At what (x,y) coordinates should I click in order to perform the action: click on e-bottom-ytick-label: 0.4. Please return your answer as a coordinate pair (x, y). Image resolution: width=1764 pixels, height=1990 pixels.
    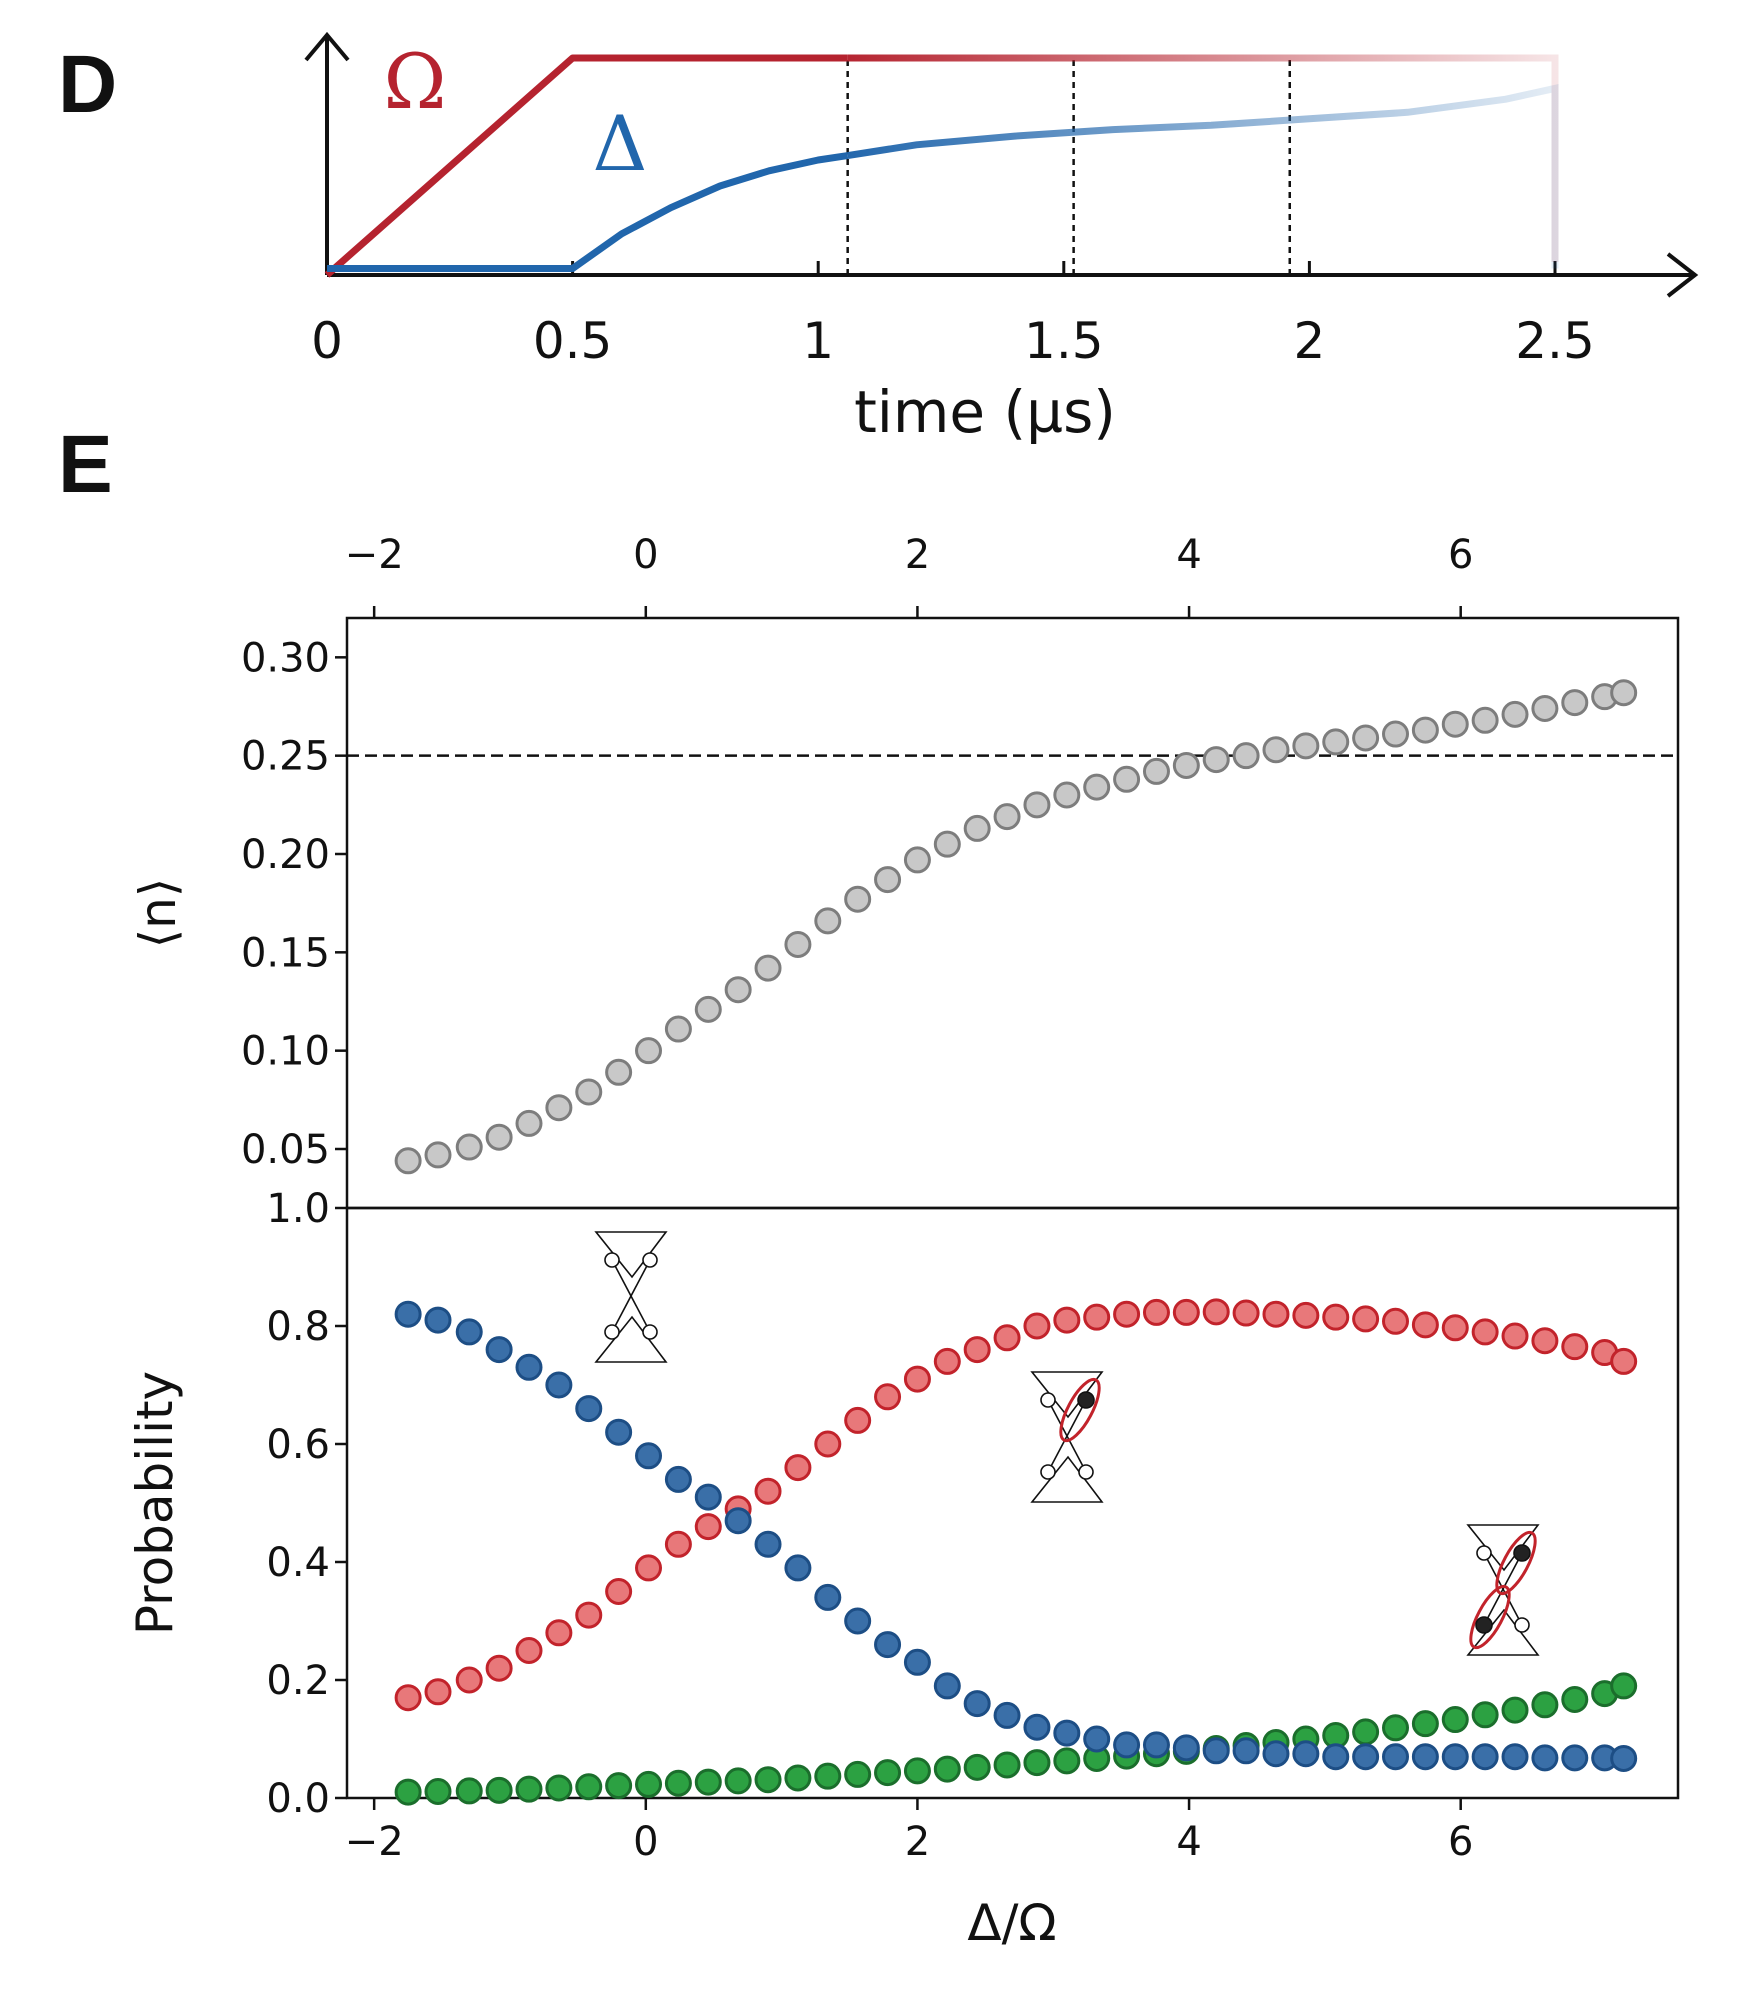
    Looking at the image, I should click on (298, 1563).